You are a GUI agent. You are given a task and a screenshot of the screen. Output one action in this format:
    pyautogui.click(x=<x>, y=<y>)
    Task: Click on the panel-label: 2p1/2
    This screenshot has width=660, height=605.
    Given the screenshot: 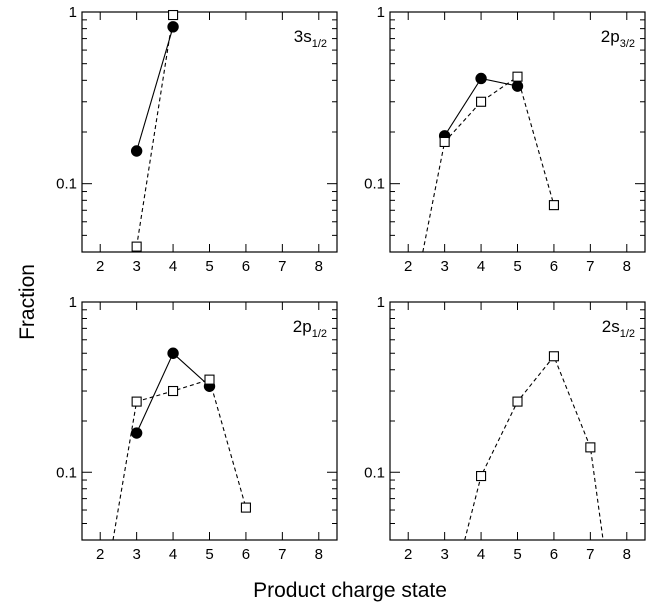 What is the action you would take?
    pyautogui.click(x=310, y=328)
    